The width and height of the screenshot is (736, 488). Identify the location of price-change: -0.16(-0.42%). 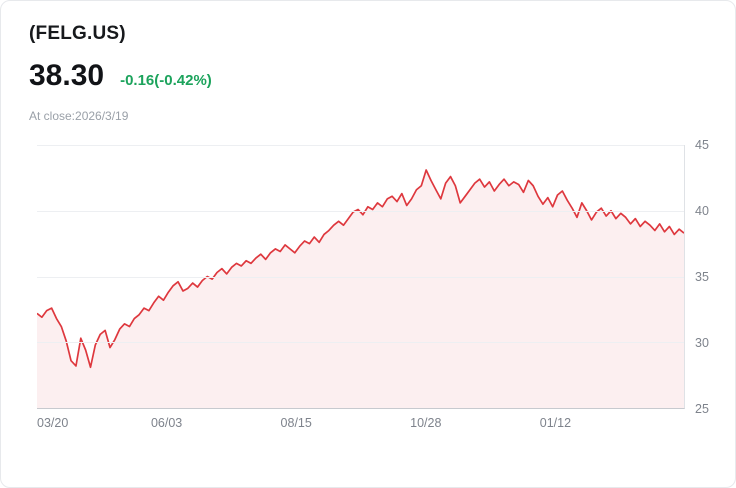
(166, 80).